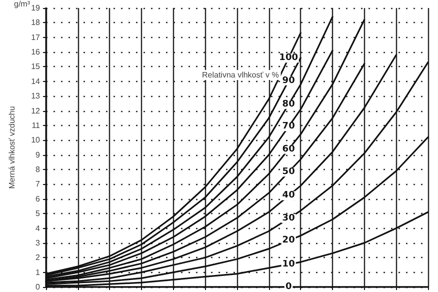 The height and width of the screenshot is (292, 438). What do you see at coordinates (288, 218) in the screenshot?
I see `series-label: 30` at bounding box center [288, 218].